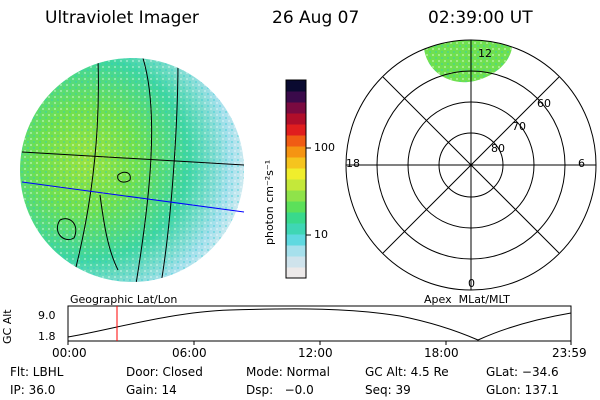  What do you see at coordinates (47, 315) in the screenshot?
I see `timeline-y-top: 9.0` at bounding box center [47, 315].